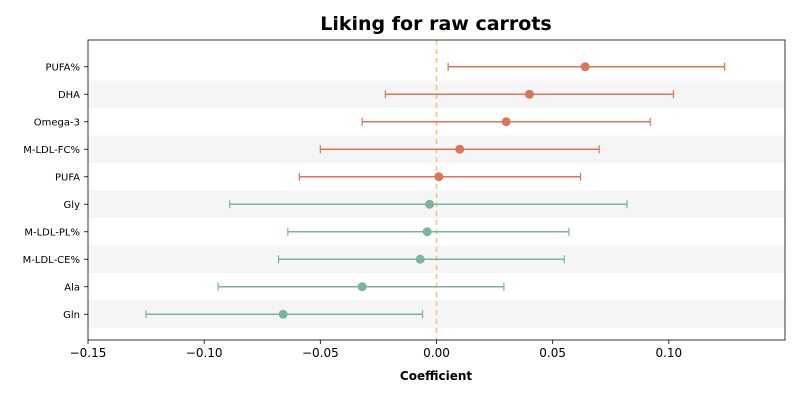 This screenshot has height=404, width=800. Describe the element at coordinates (668, 353) in the screenshot. I see `x-tick-label: 0.10` at that location.